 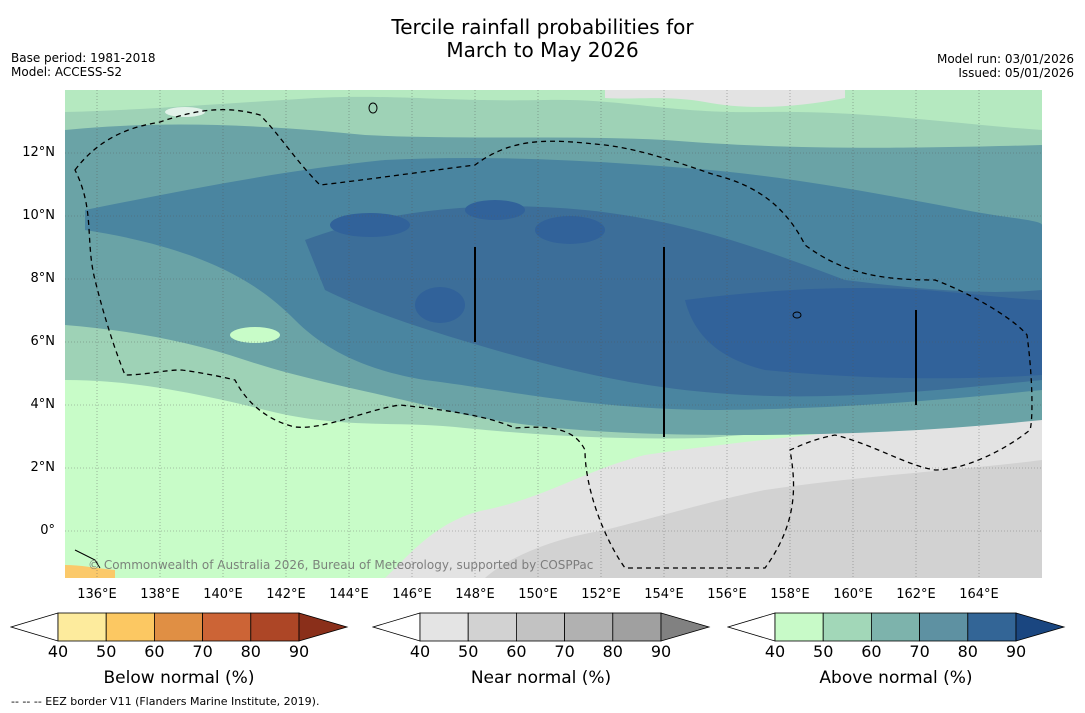 I want to click on colorbar-above-tick: 80, so click(x=967, y=651).